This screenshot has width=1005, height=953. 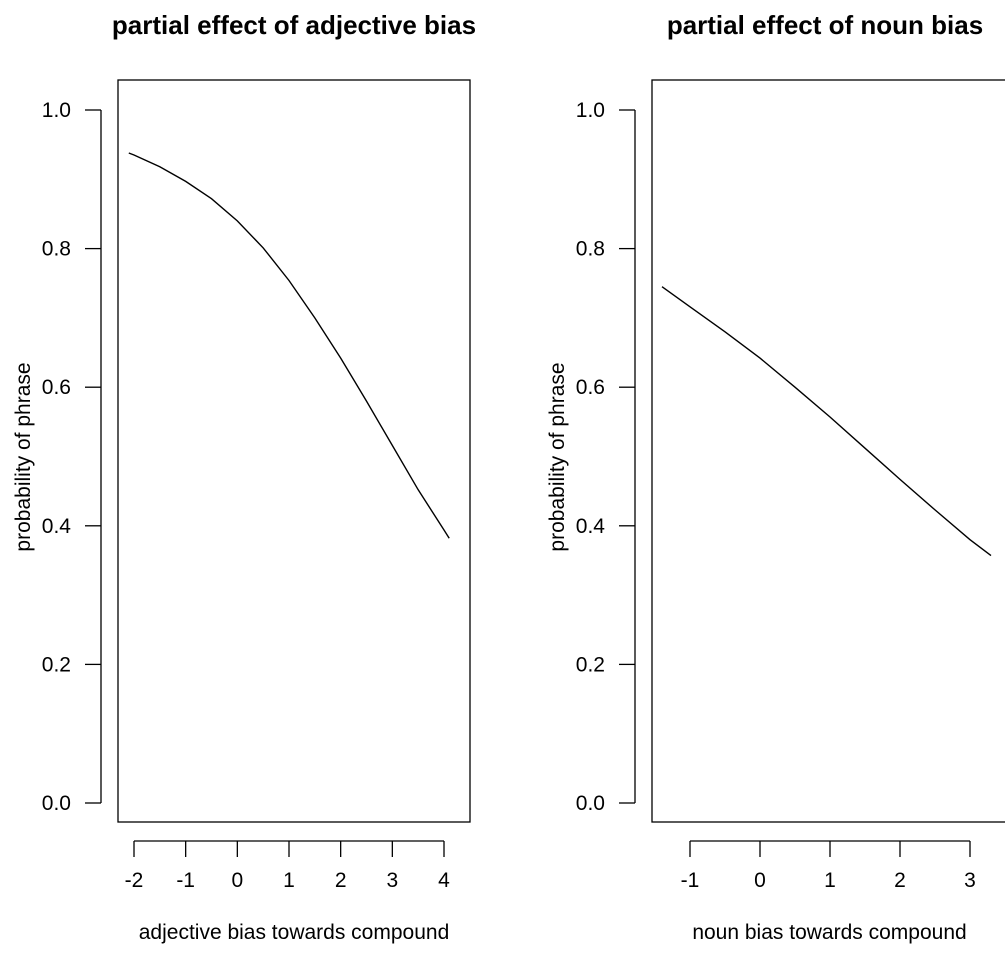 What do you see at coordinates (294, 25) in the screenshot?
I see `chart-title: partial effect of adjective bias` at bounding box center [294, 25].